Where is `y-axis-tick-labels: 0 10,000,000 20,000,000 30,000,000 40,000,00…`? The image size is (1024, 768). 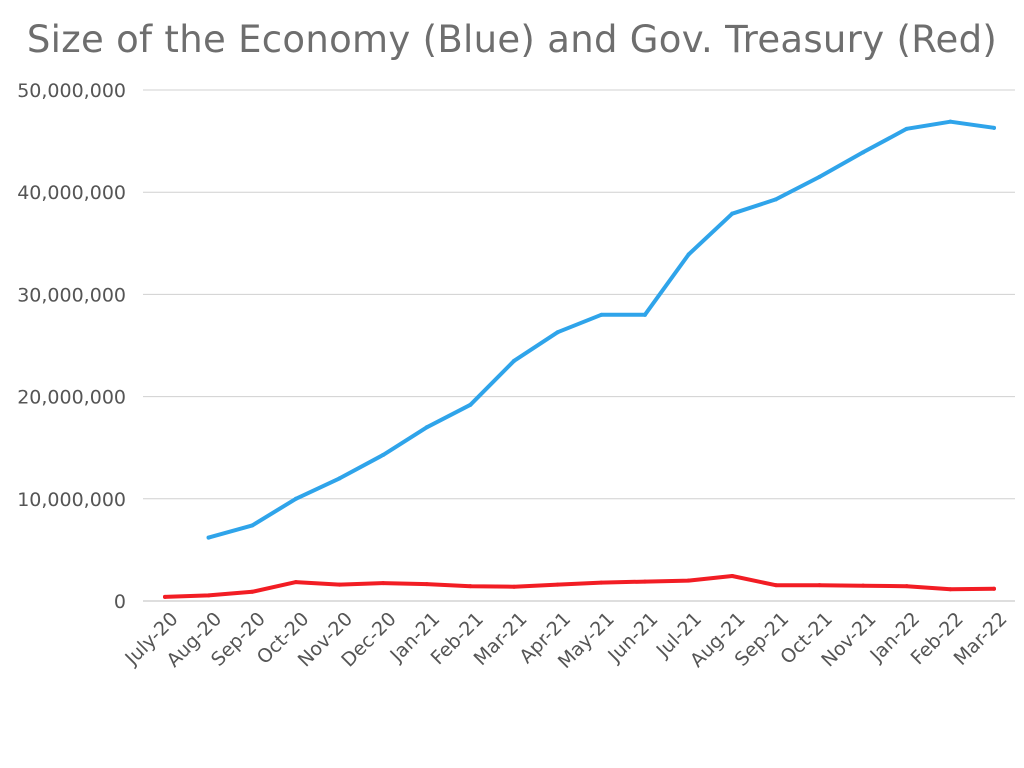
y-axis-tick-labels: 0 10,000,000 20,000,000 30,000,000 40,000,00… is located at coordinates (71, 346).